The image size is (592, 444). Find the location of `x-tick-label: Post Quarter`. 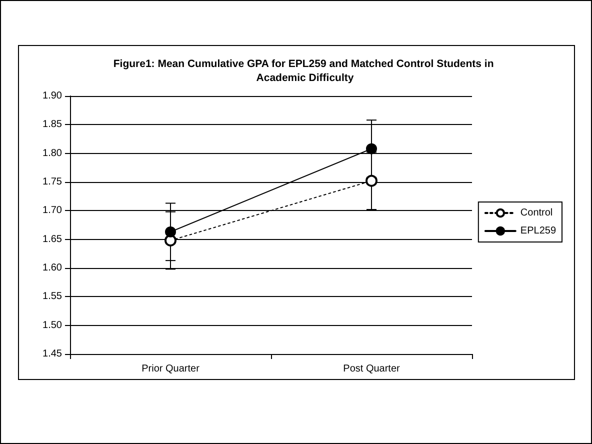

x-tick-label: Post Quarter is located at coordinates (372, 369).